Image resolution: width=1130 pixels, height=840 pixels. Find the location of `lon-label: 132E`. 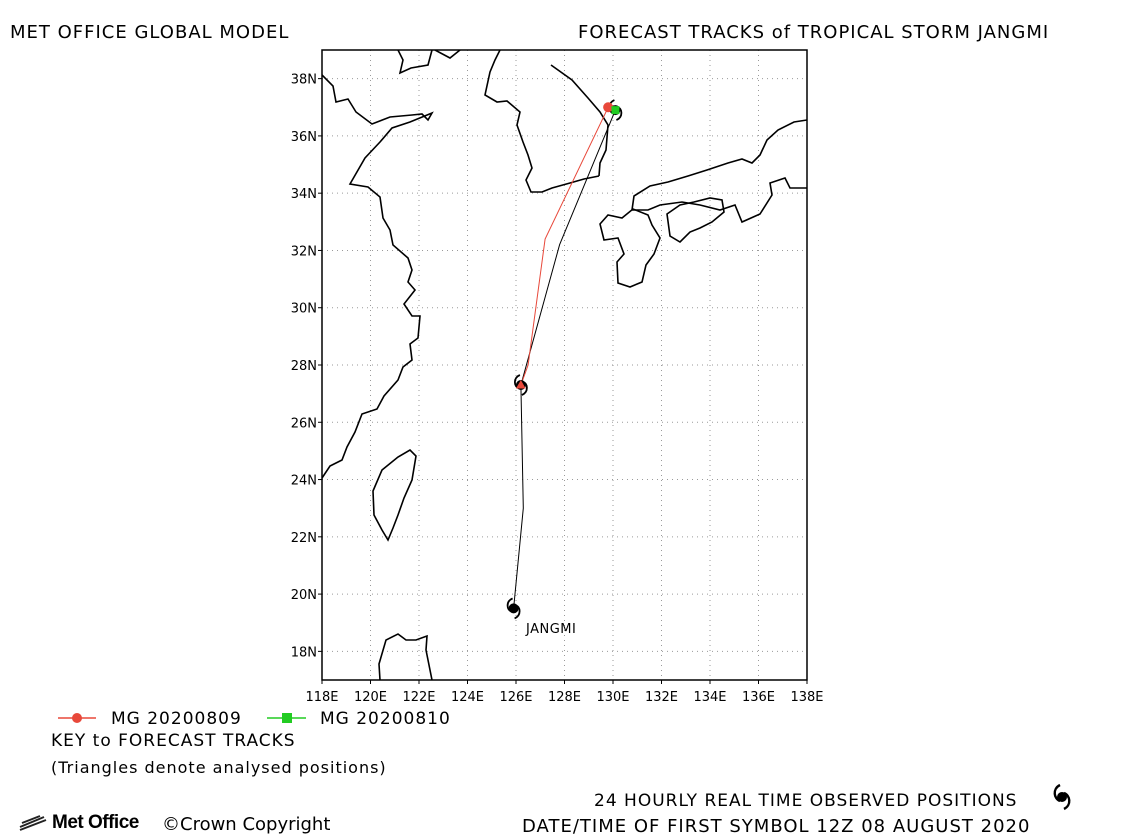

lon-label: 132E is located at coordinates (661, 697).